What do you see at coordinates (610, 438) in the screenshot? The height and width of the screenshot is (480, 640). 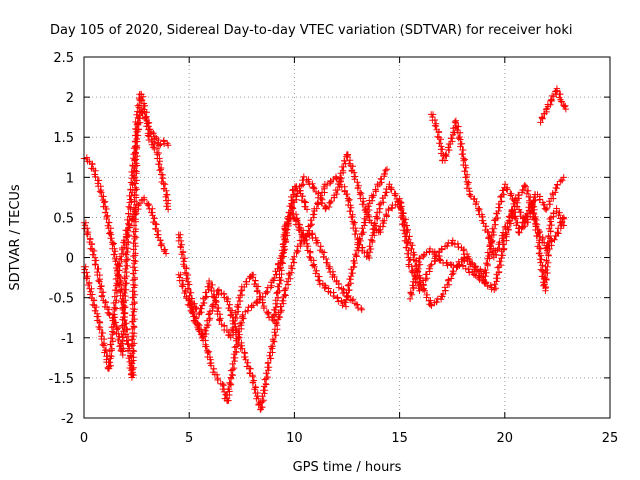 I see `x-tick-label: 25` at bounding box center [610, 438].